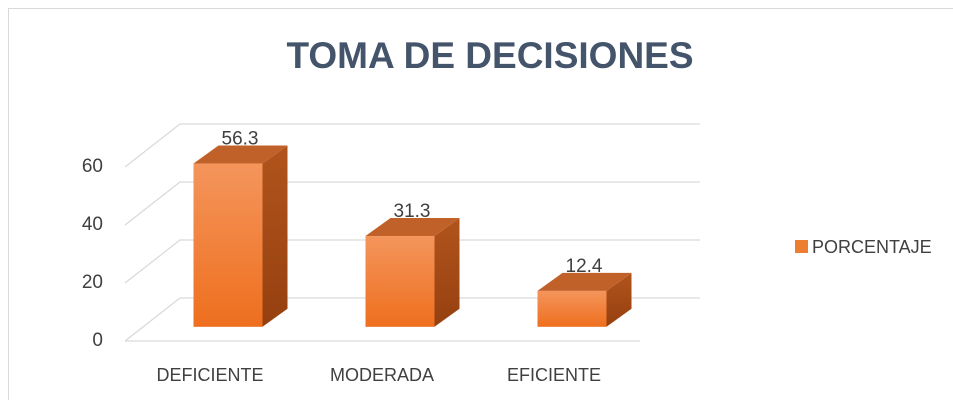 The image size is (953, 400). What do you see at coordinates (209, 375) in the screenshot?
I see `x-tick-label: DEFICIENTE` at bounding box center [209, 375].